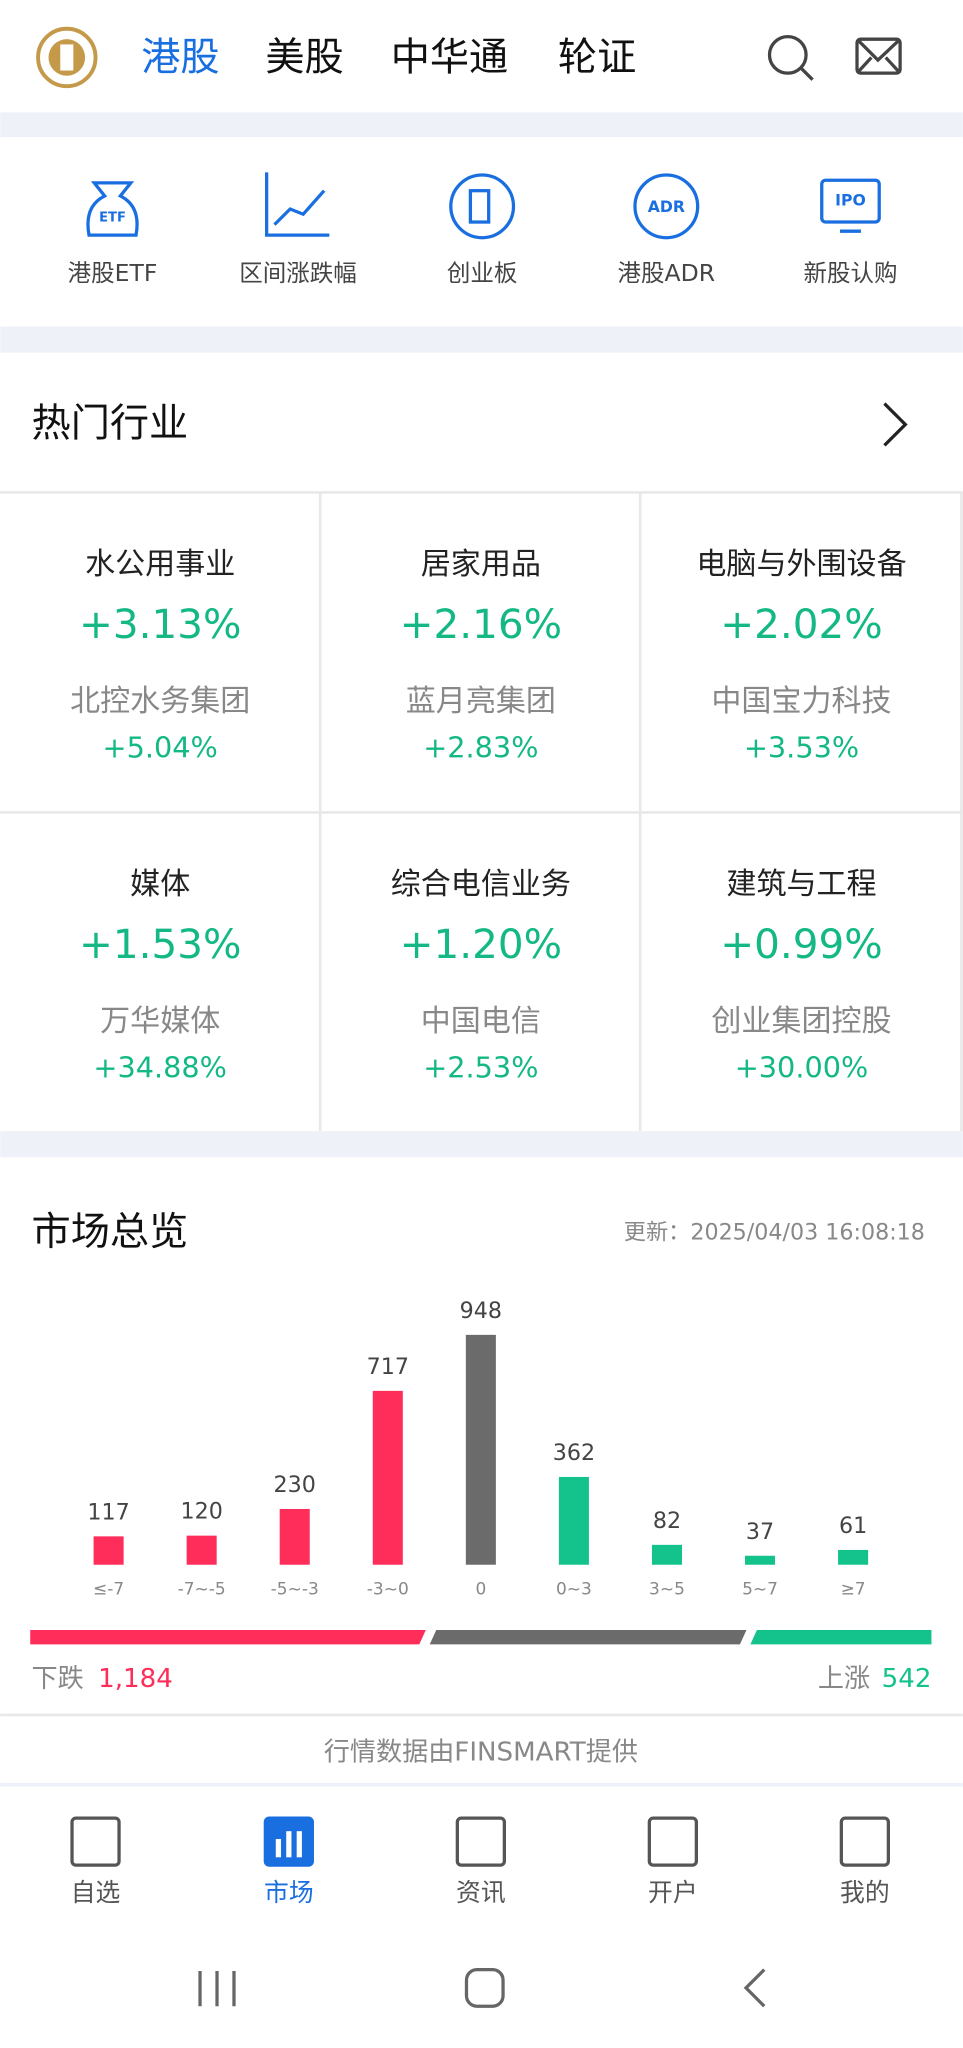 This screenshot has width=963, height=2048. Describe the element at coordinates (482, 230) in the screenshot. I see `shortcut: 创业板` at that location.